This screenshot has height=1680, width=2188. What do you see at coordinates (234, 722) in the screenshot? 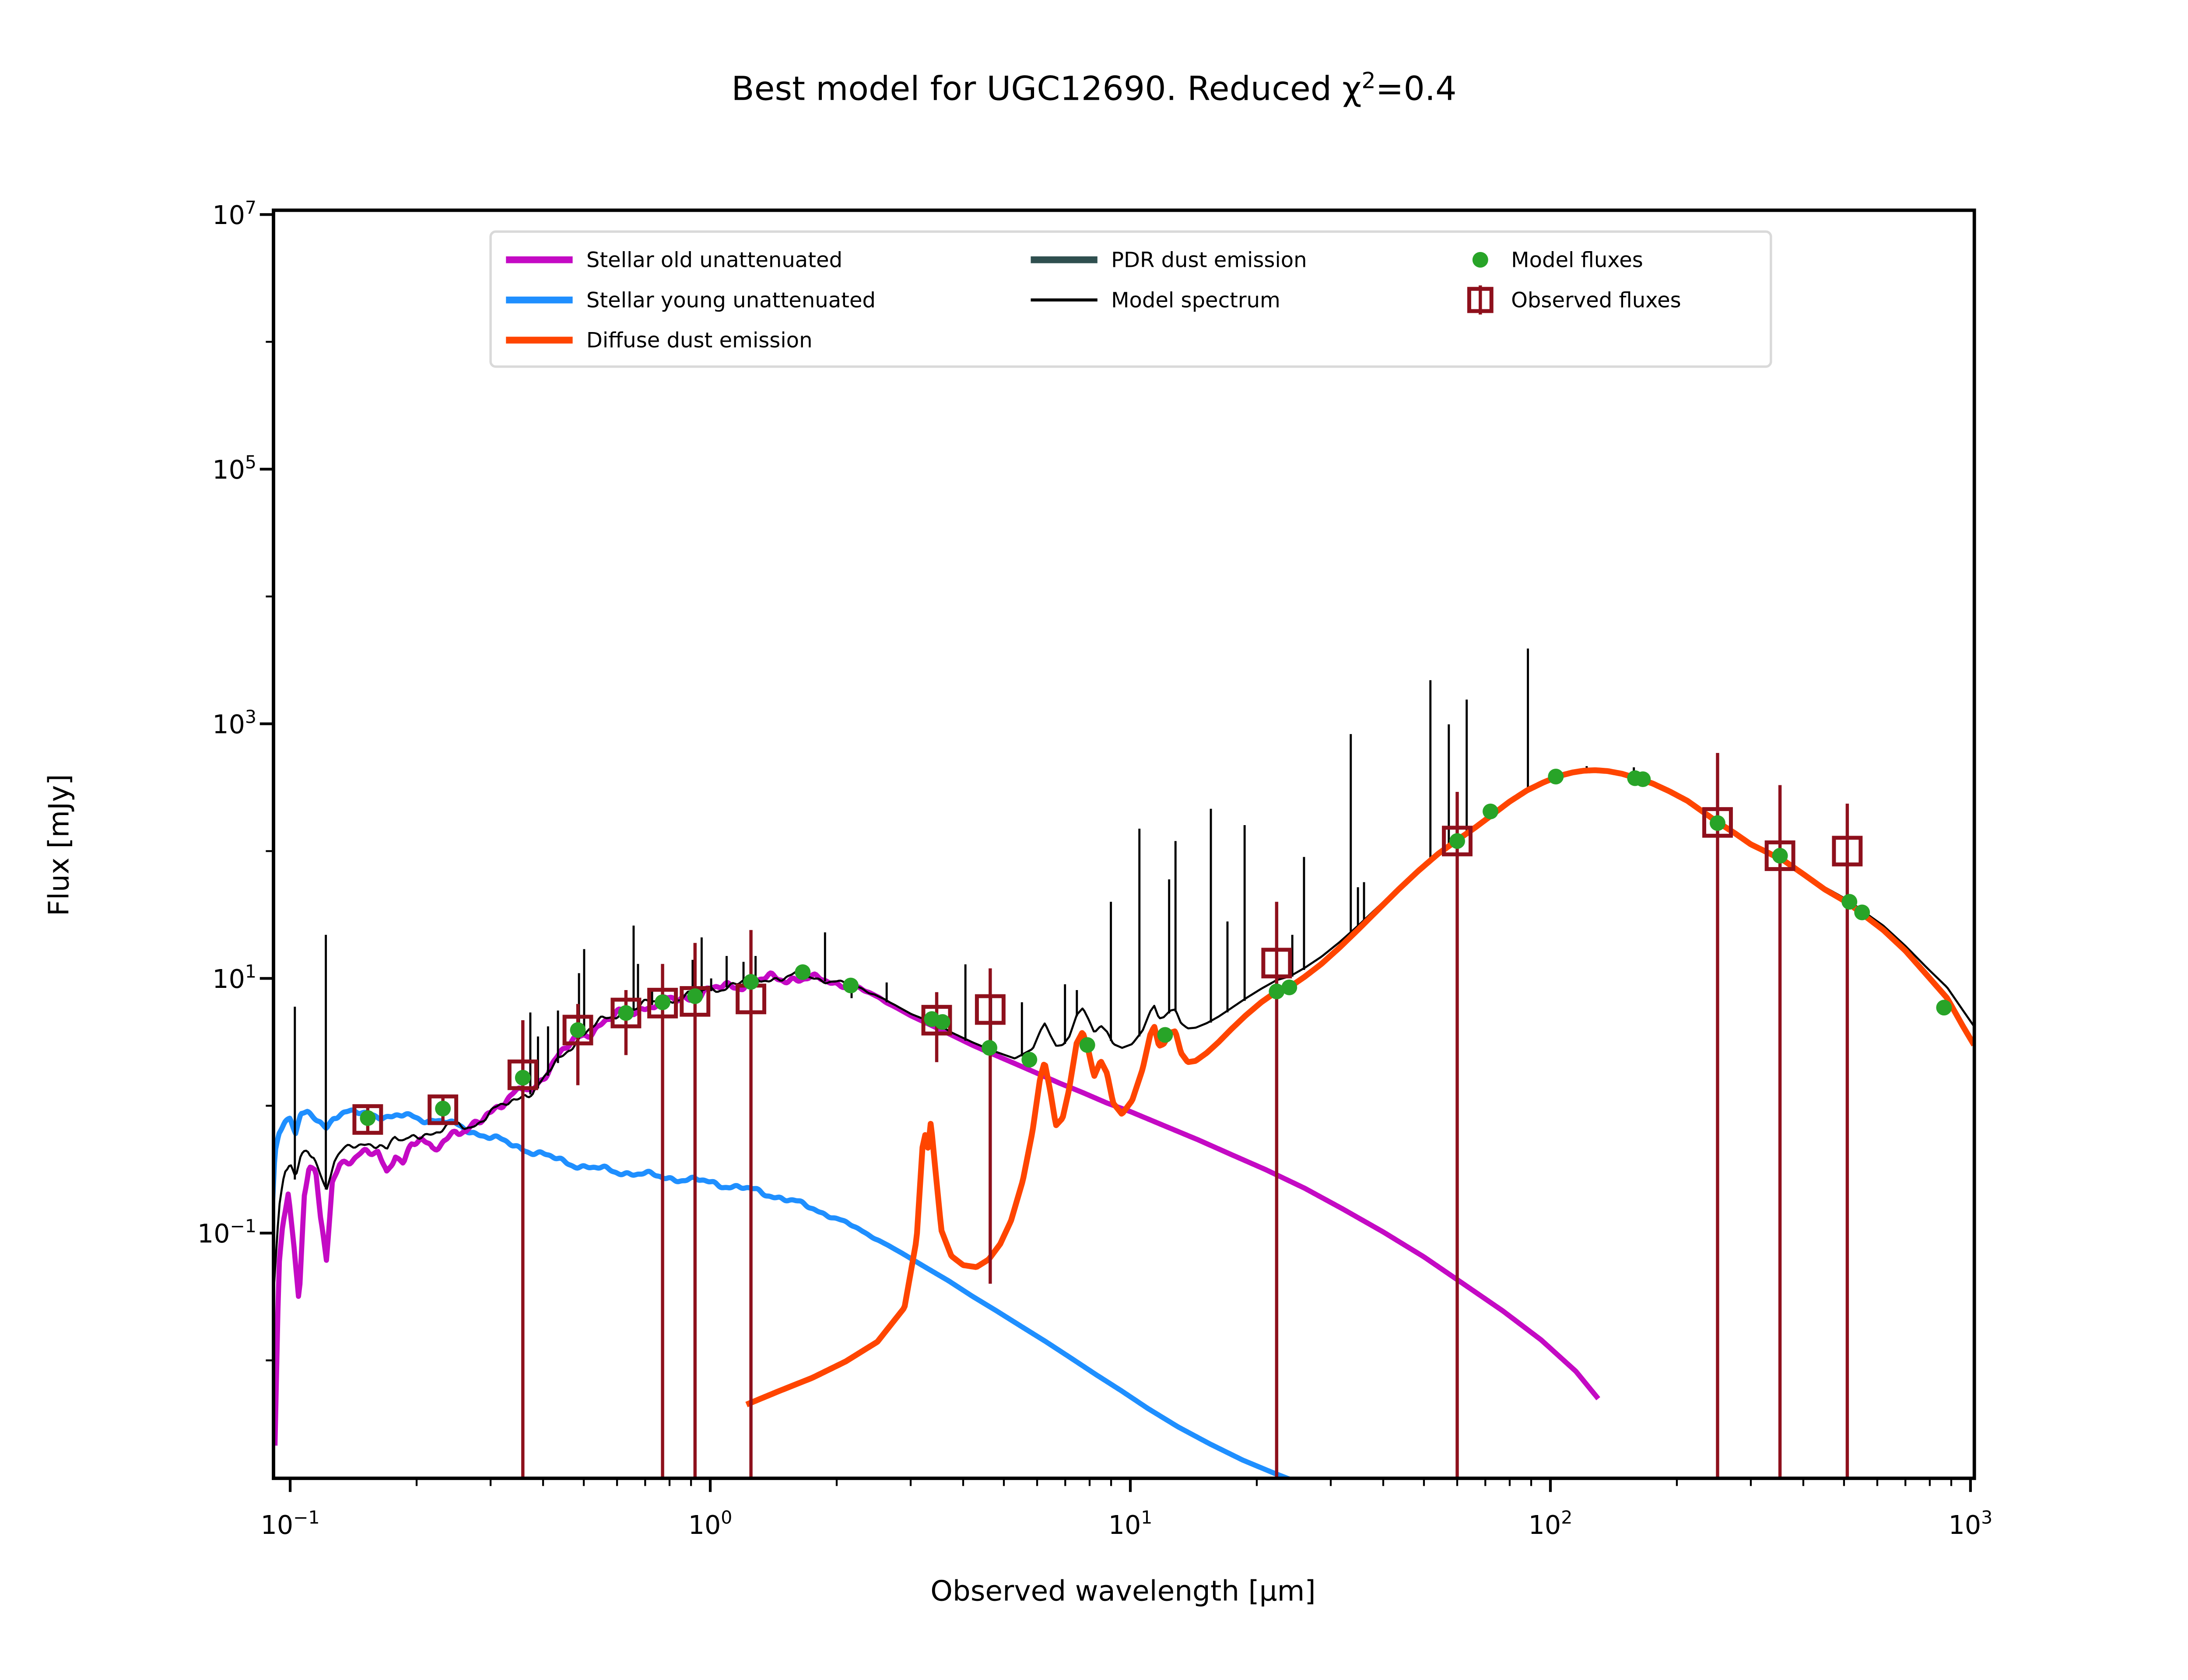
I see `y-tick-label: 10³` at bounding box center [234, 722].